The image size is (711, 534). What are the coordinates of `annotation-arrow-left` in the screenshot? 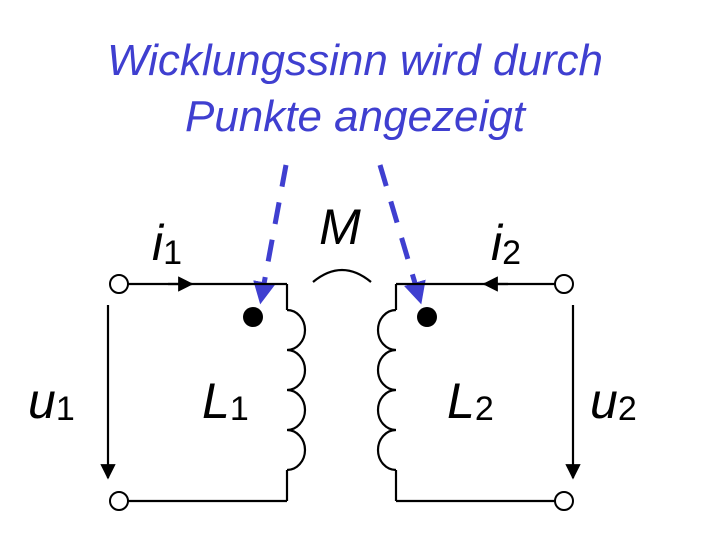 It's located at (271, 234).